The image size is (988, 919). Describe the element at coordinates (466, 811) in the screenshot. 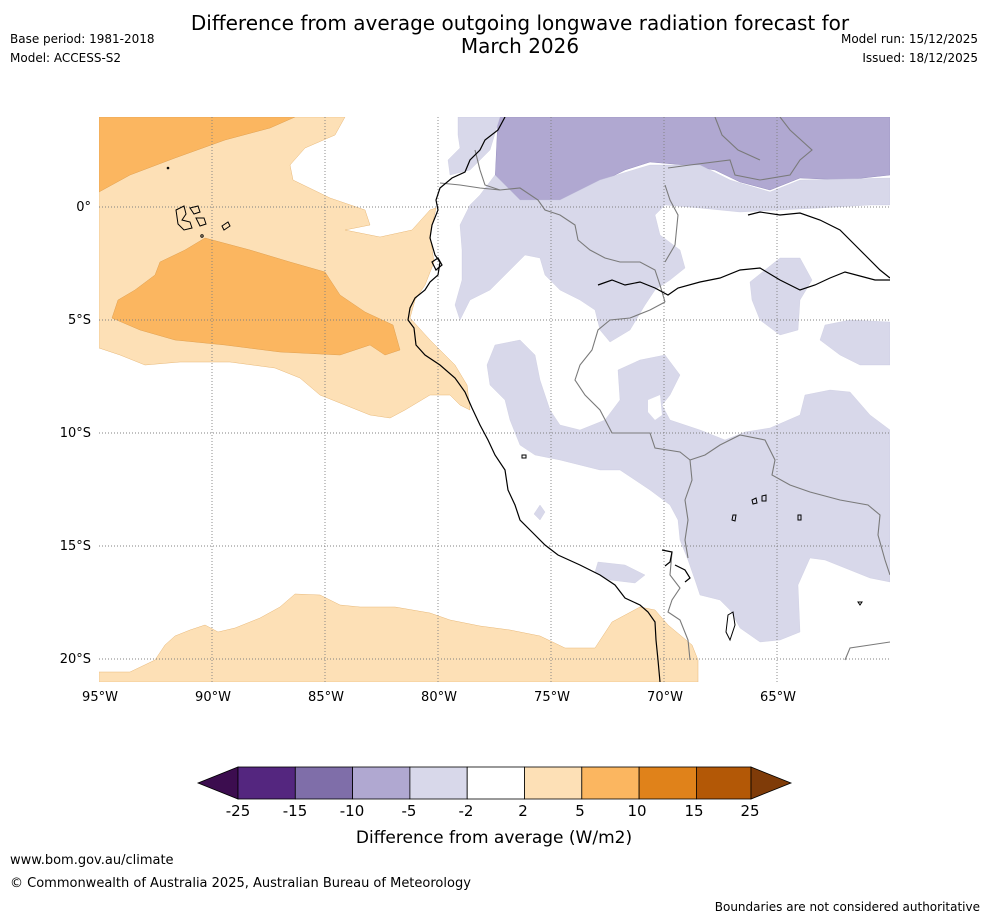

I see `colorbar-tick: -2` at that location.